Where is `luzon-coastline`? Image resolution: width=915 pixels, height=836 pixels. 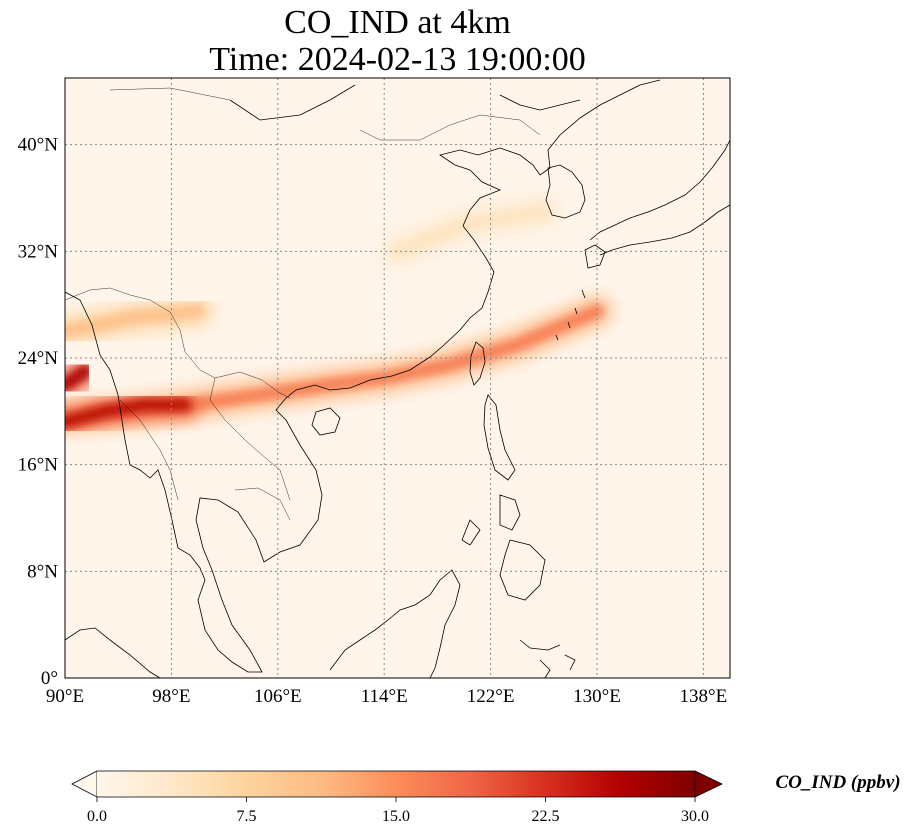 luzon-coastline is located at coordinates (499, 437).